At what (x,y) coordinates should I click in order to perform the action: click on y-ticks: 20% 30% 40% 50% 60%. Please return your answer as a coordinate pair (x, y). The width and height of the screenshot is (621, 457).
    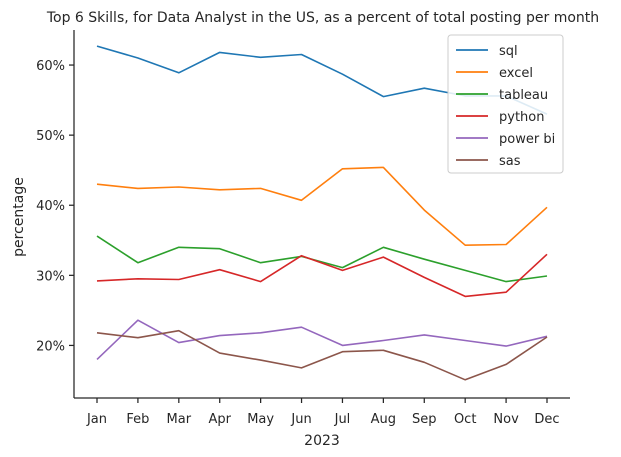
    Looking at the image, I should click on (55, 206).